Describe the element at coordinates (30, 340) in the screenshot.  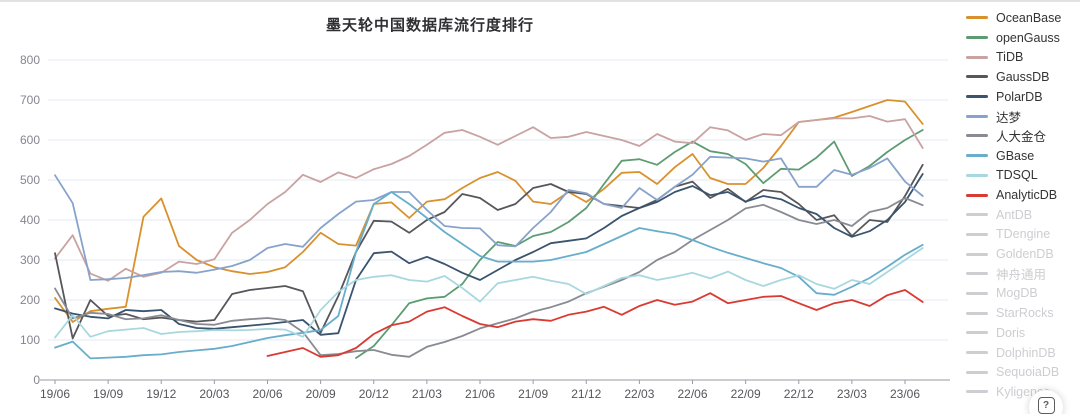
I see `y-axis-label: 100` at that location.